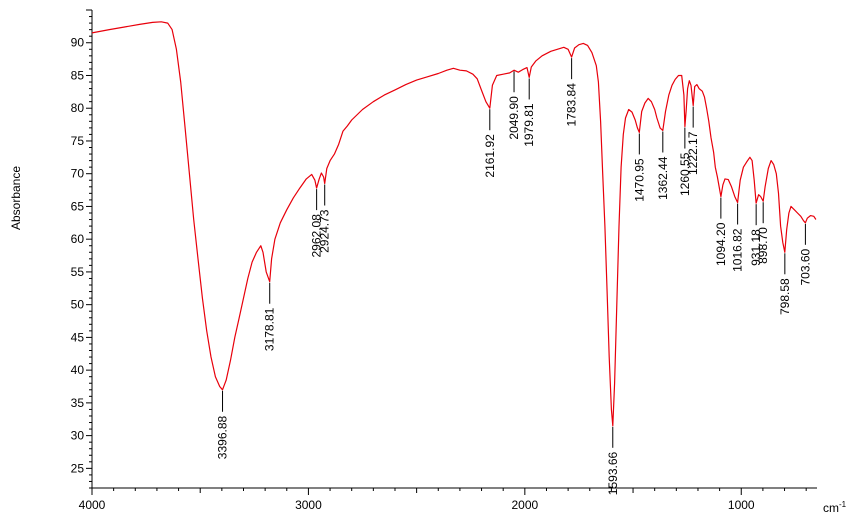 The height and width of the screenshot is (514, 851). I want to click on peak-label: 703.60, so click(805, 266).